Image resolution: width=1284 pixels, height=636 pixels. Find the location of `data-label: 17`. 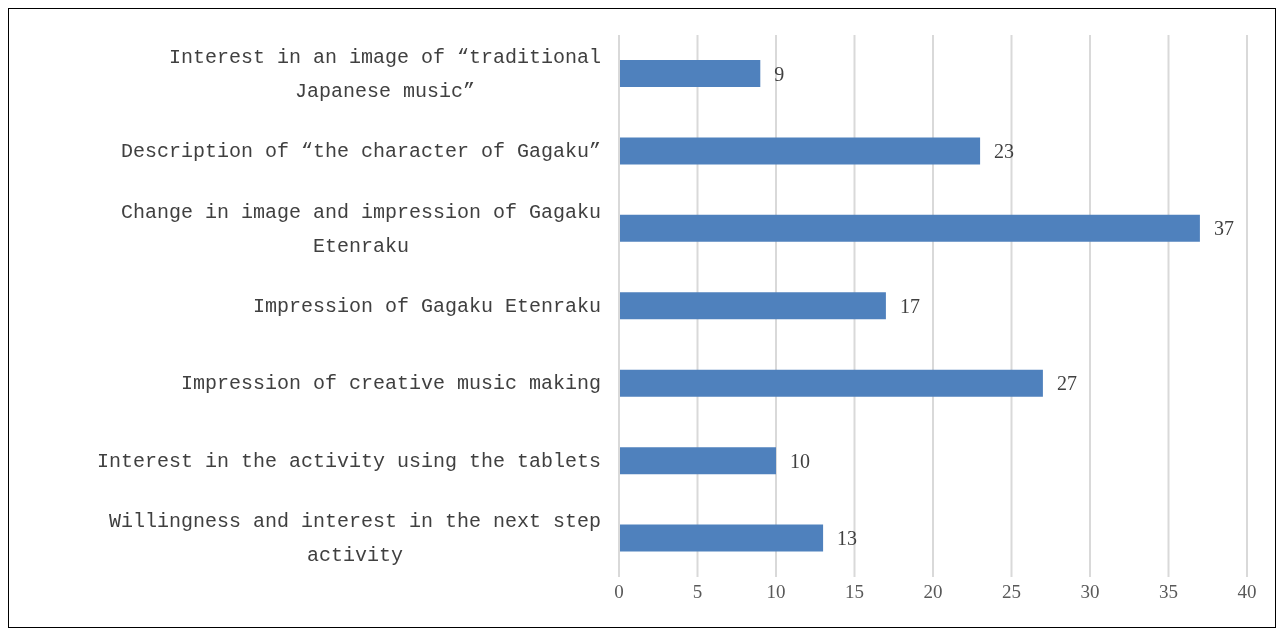

data-label: 17 is located at coordinates (909, 305).